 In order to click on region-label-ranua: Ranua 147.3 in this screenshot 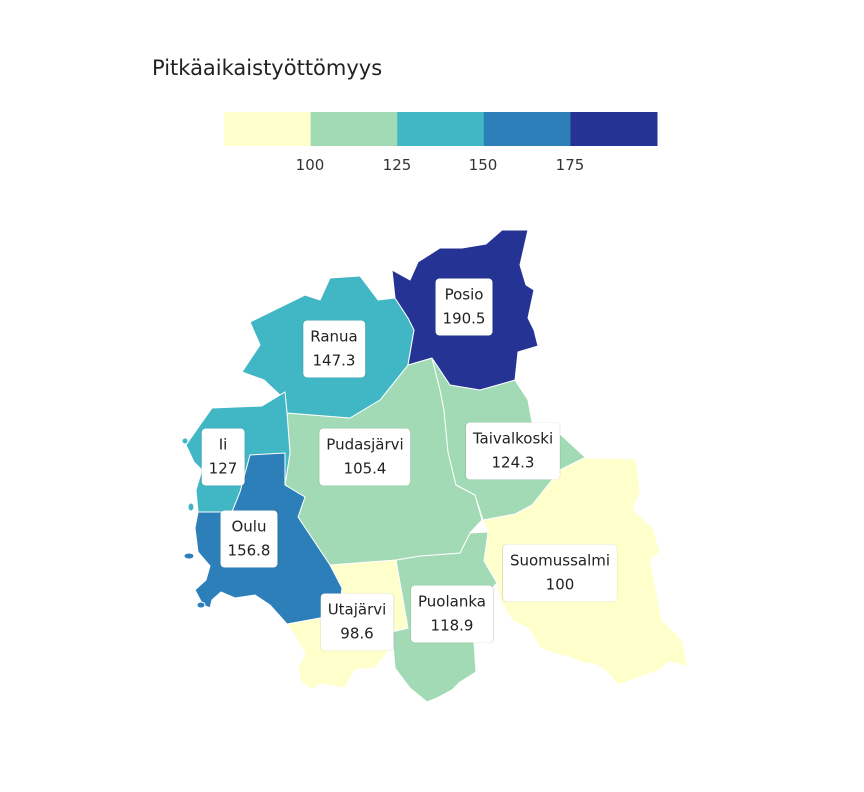, I will do `click(334, 349)`.